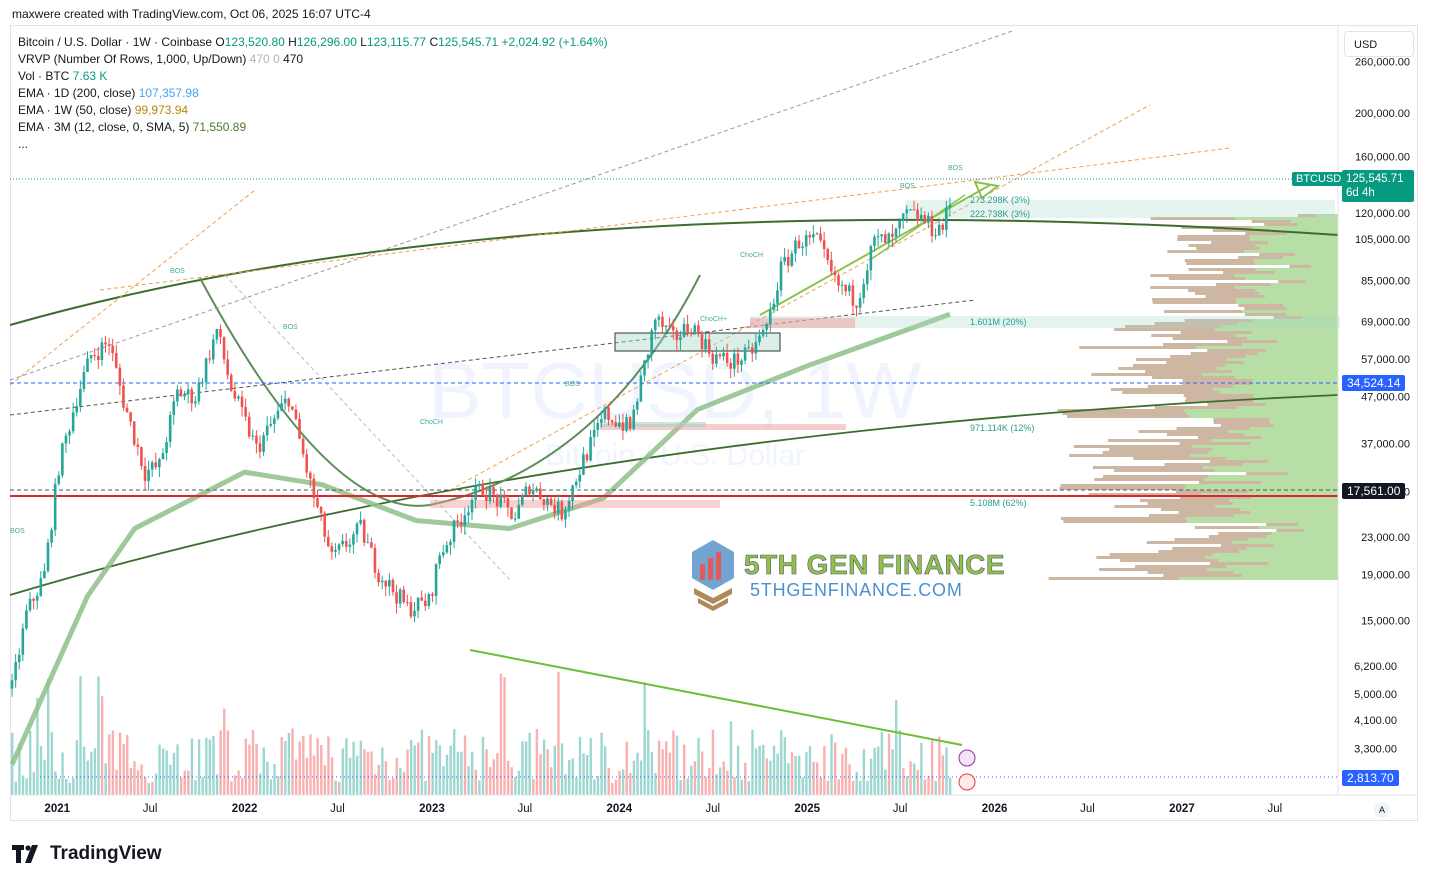 The height and width of the screenshot is (883, 1429). I want to click on legend-ema2-row: EMA · 1W (50, close) 99,973.94, so click(313, 110).